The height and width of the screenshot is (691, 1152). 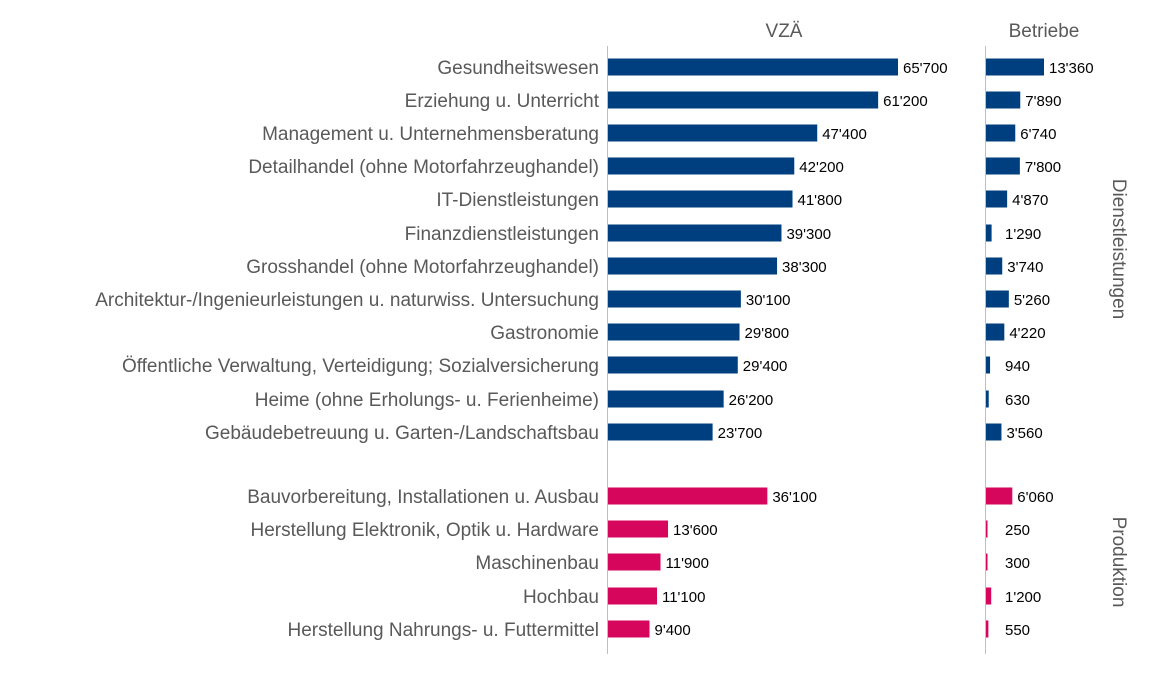 I want to click on category-label: Finanzdienstleistungen, so click(x=502, y=234).